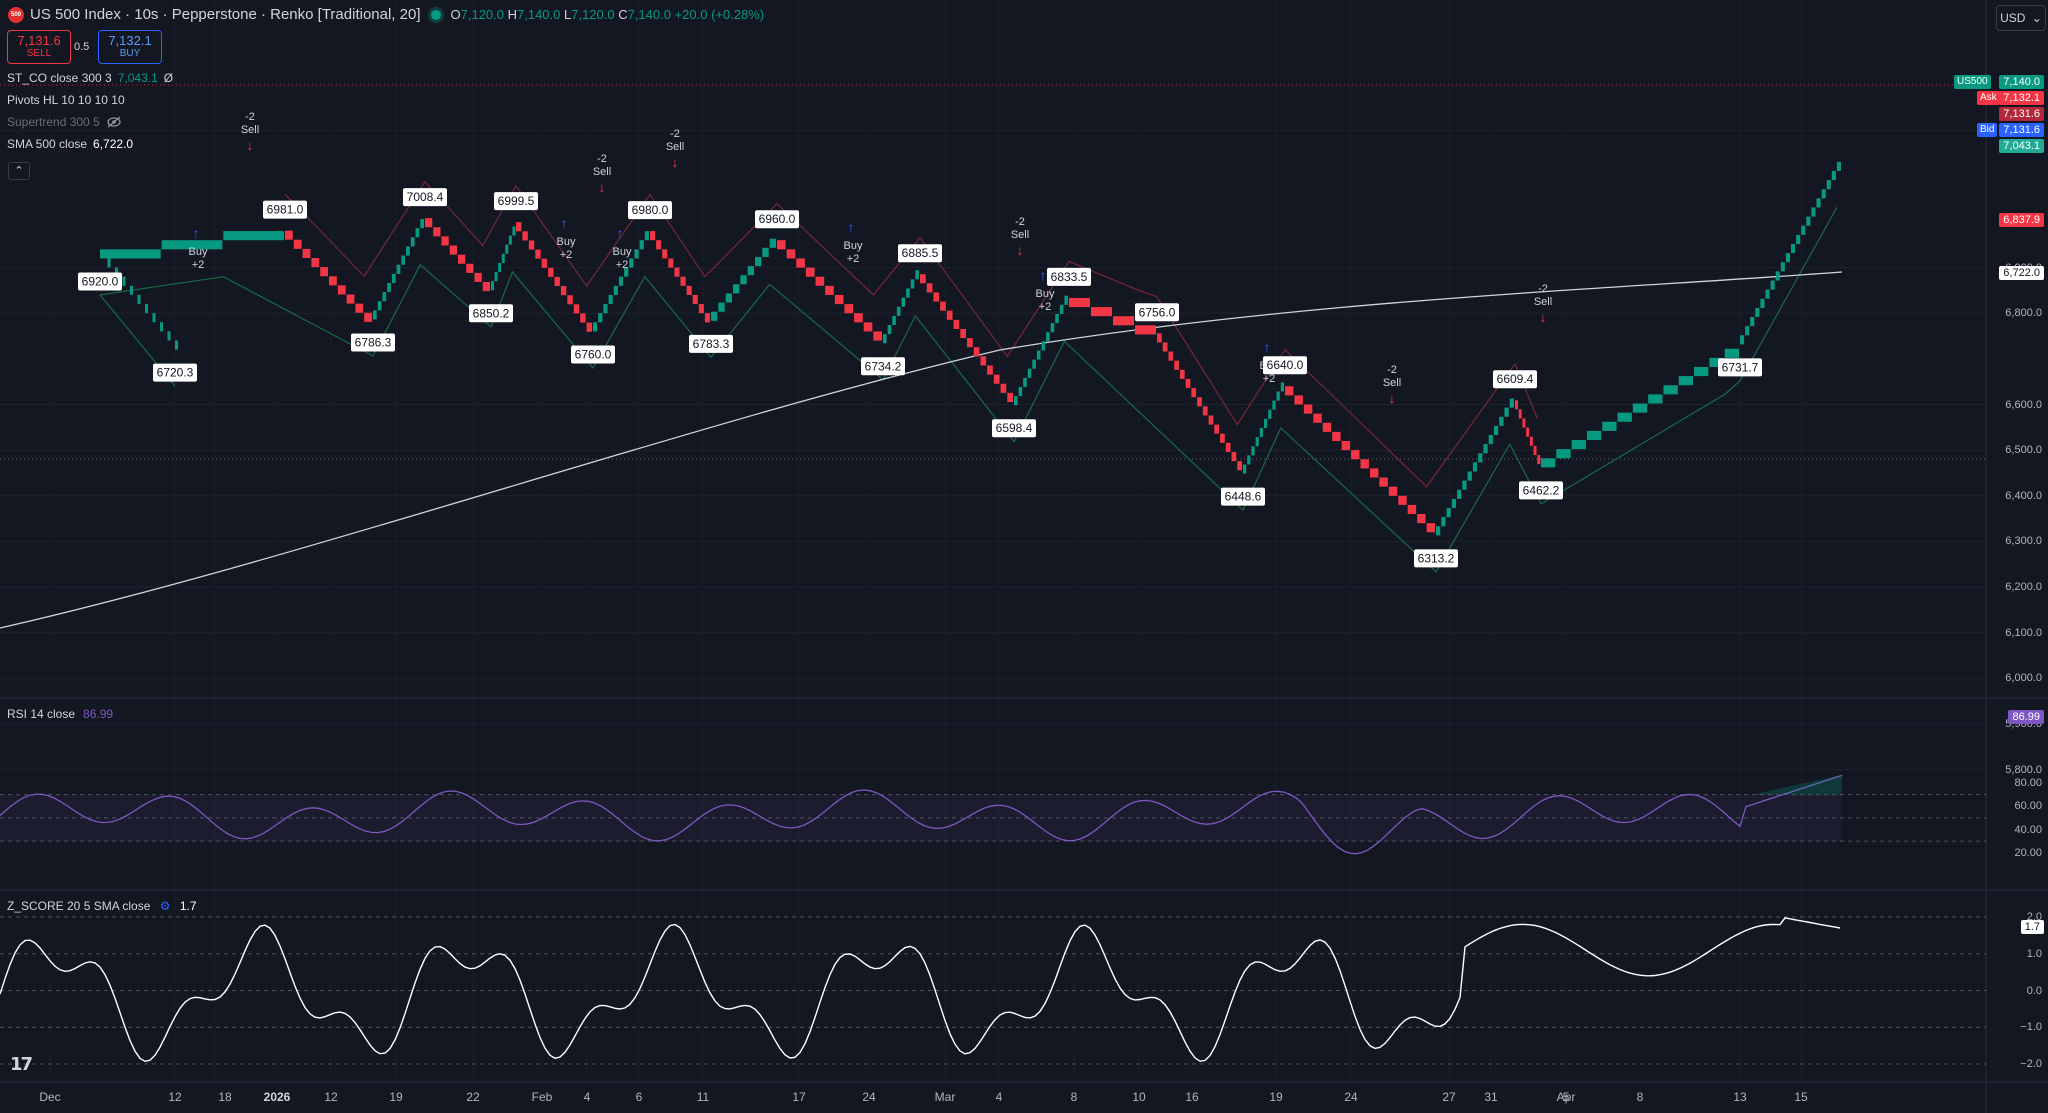 This screenshot has height=1113, width=2048. Describe the element at coordinates (1074, 1097) in the screenshot. I see `time-axis-label: 8` at that location.